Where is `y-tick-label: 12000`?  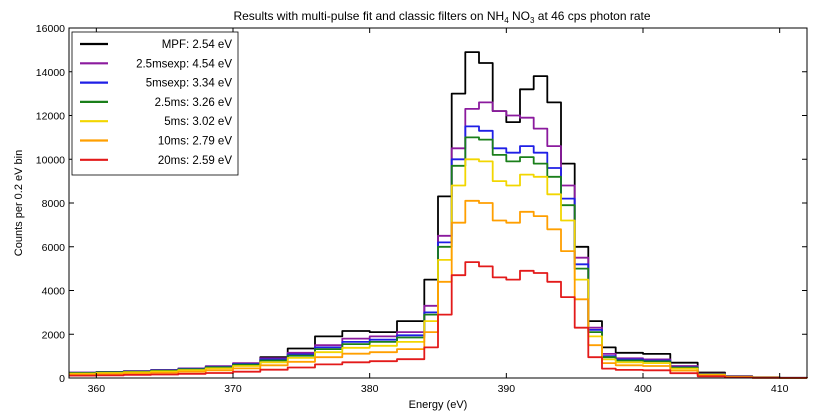 y-tick-label: 12000 is located at coordinates (50, 117).